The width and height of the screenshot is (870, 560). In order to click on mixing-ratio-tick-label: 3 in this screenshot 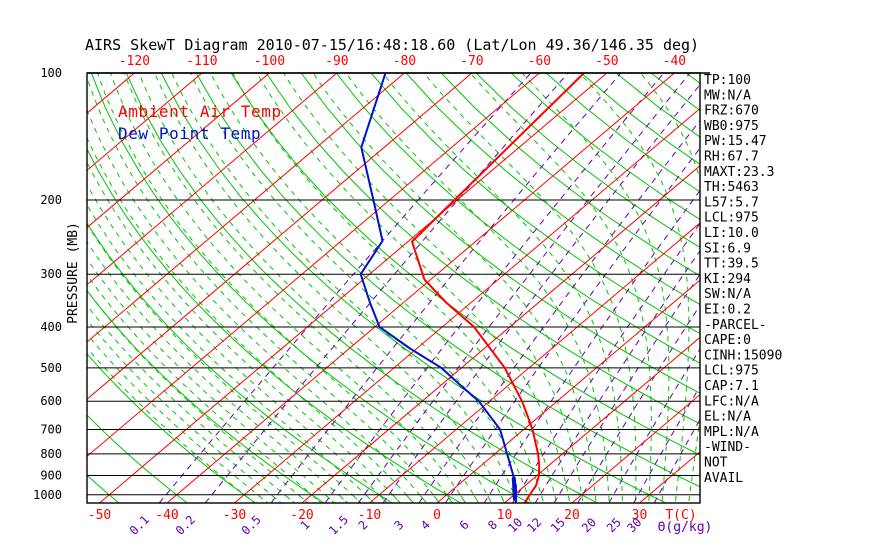, I will do `click(399, 525)`.